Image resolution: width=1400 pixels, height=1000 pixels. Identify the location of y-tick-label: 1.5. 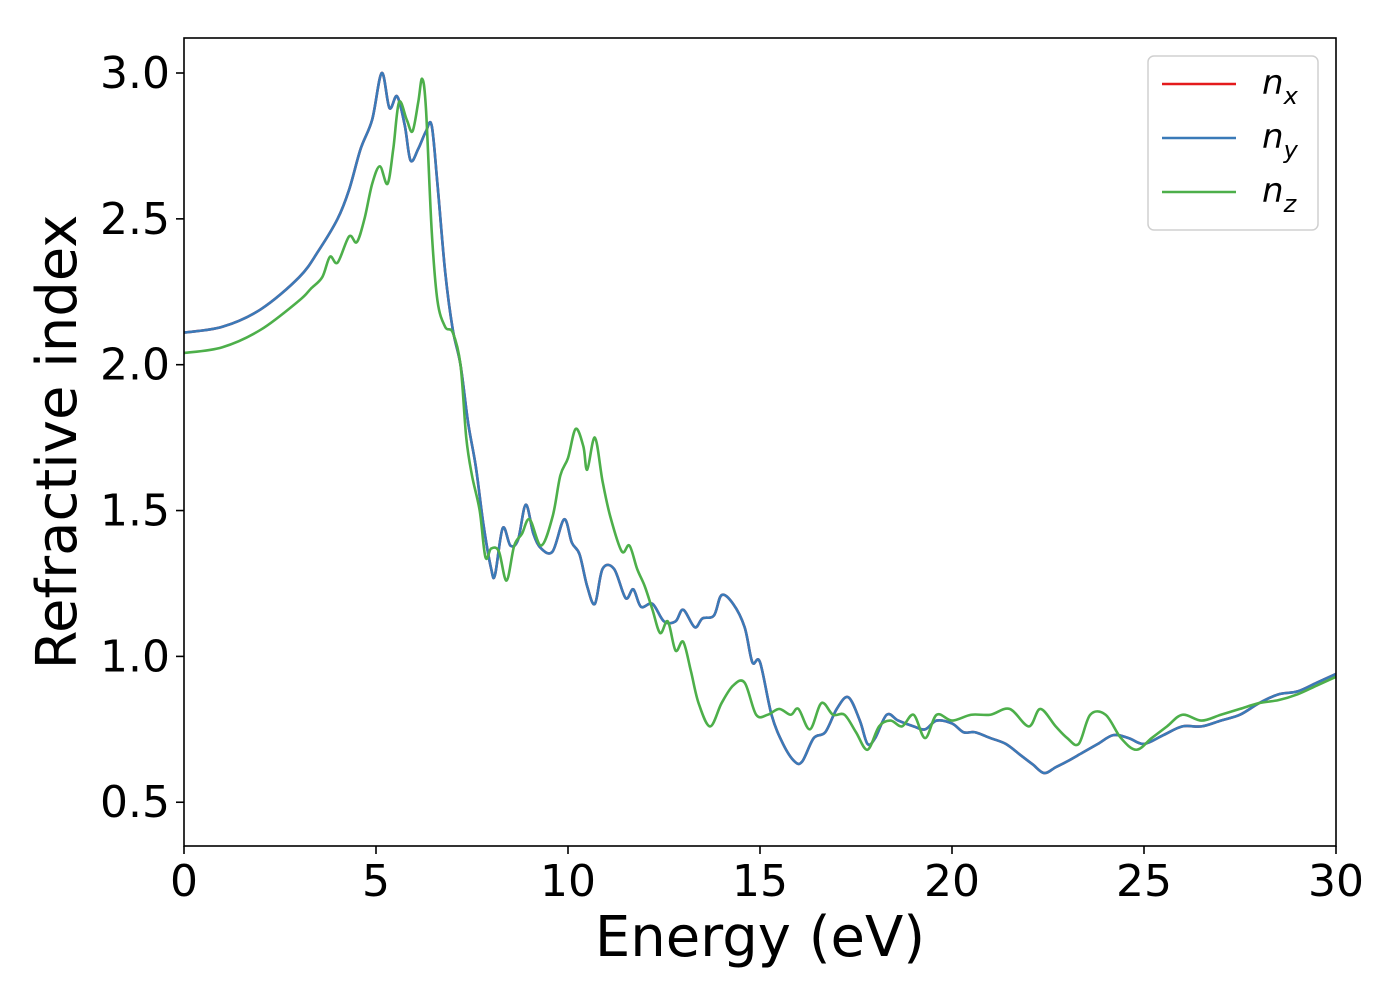
(135, 511).